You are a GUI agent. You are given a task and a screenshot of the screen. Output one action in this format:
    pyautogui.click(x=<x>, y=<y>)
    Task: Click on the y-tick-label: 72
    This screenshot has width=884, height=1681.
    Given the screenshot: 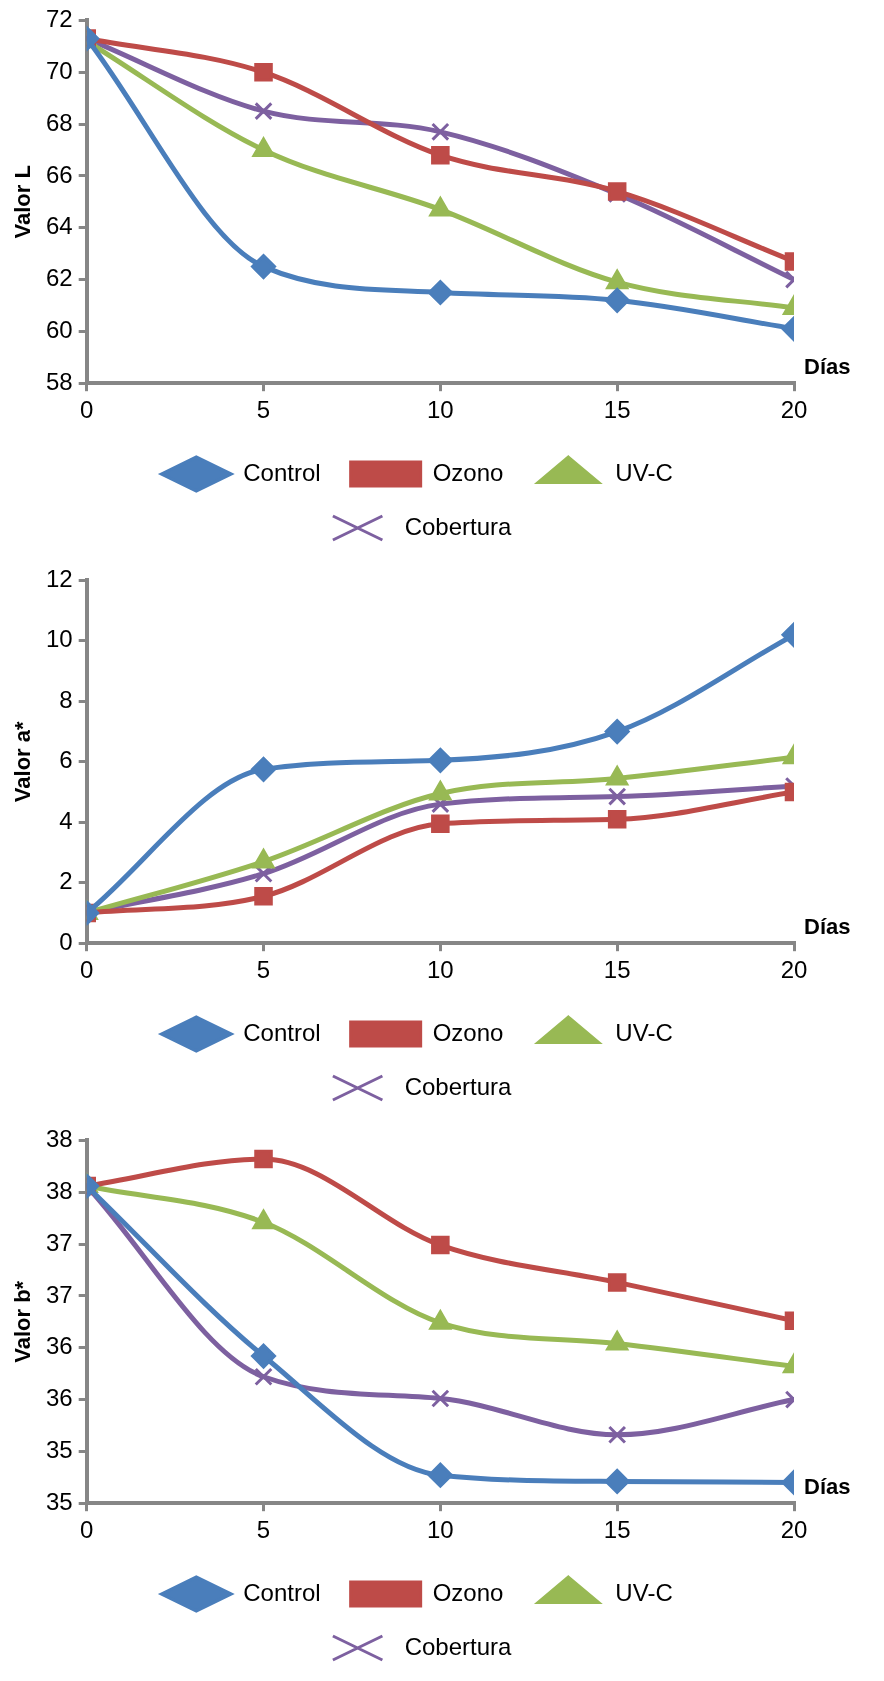 What is the action you would take?
    pyautogui.click(x=59, y=19)
    